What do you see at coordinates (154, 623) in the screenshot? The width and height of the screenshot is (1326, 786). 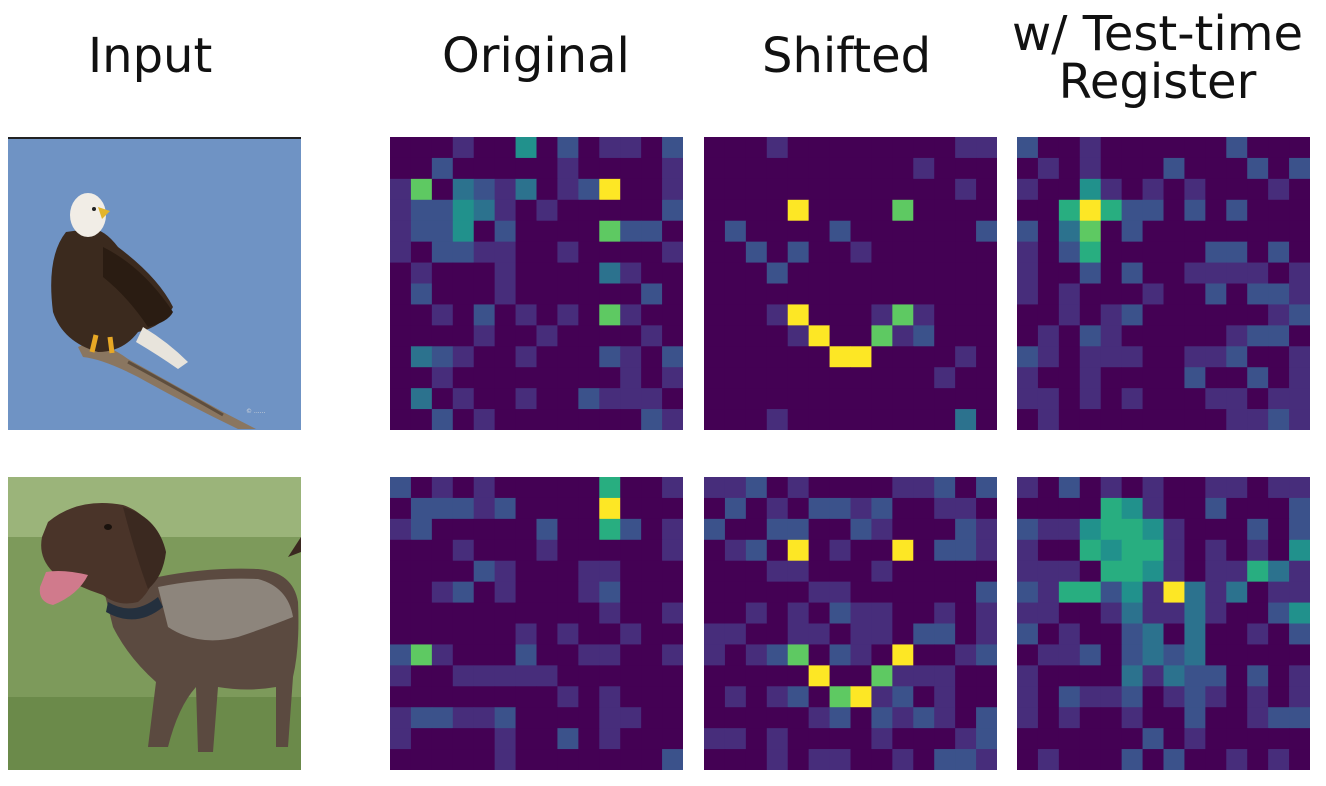 I see `dog-illustration` at bounding box center [154, 623].